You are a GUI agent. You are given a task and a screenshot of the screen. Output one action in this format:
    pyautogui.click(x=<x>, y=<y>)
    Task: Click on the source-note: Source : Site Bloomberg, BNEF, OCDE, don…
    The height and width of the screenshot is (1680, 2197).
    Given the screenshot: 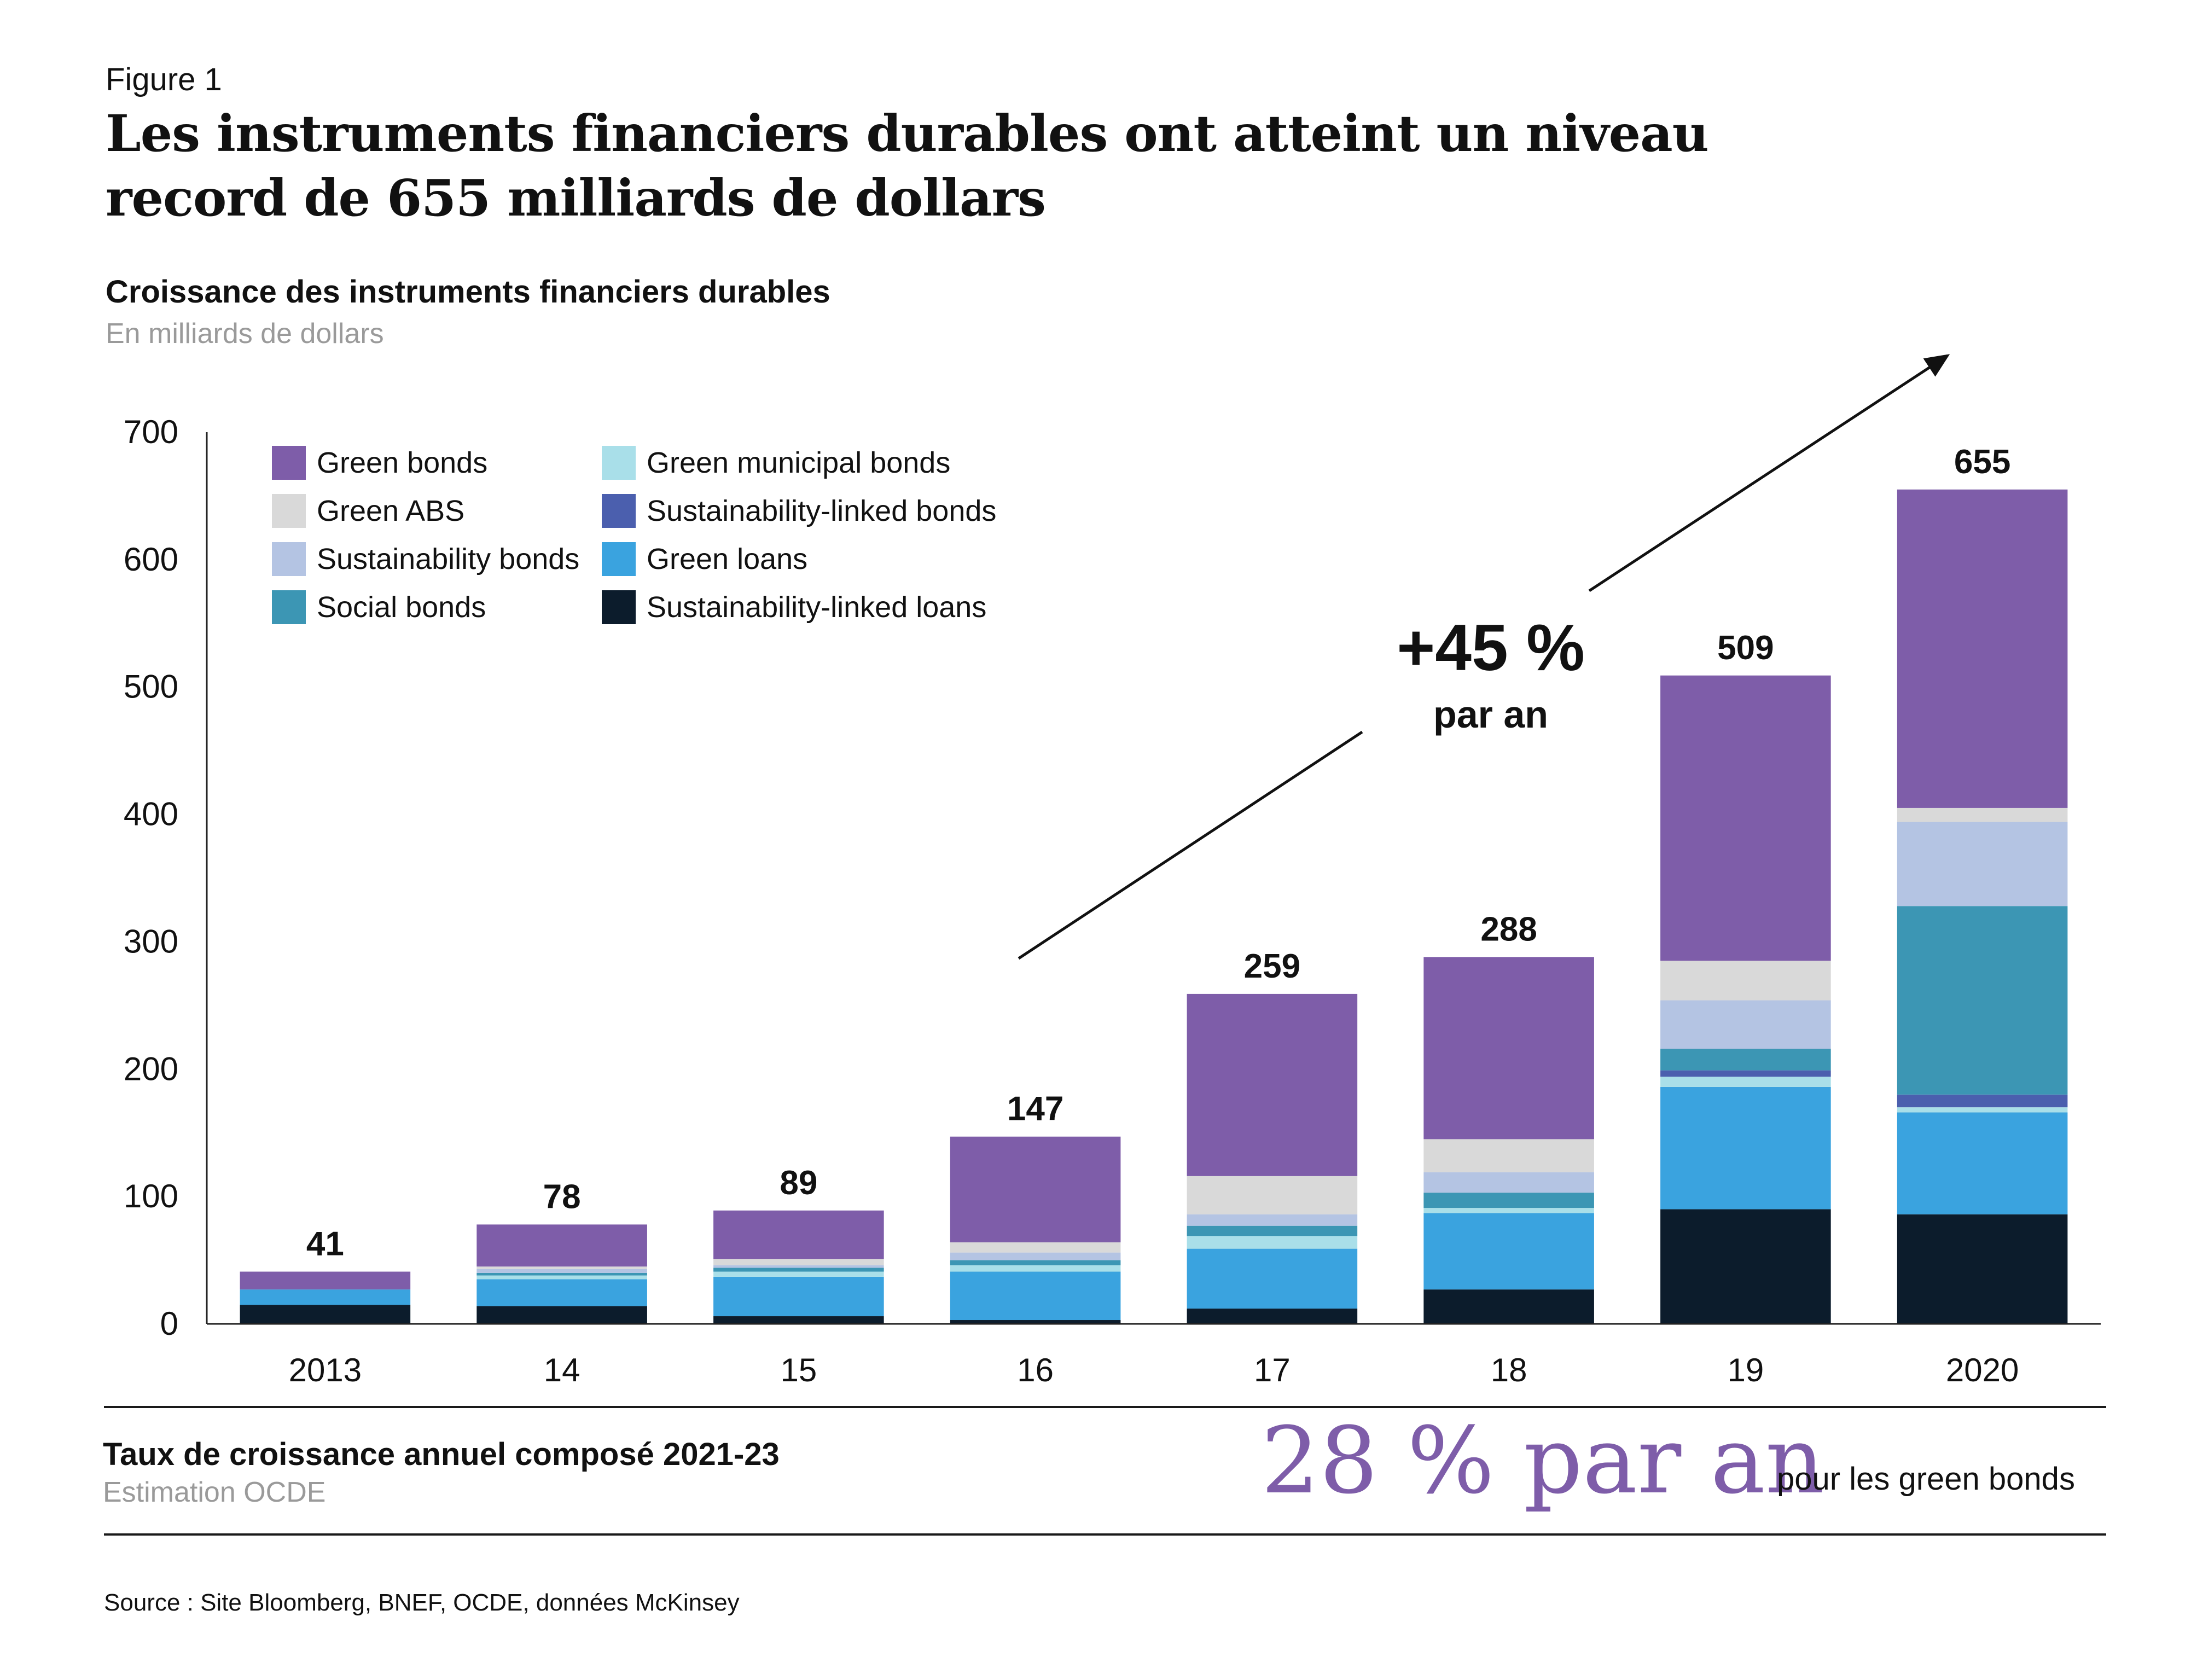 What is the action you would take?
    pyautogui.click(x=422, y=1602)
    